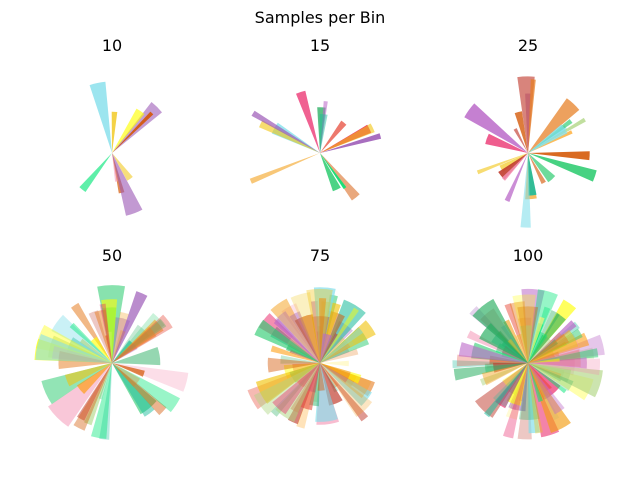 The image size is (640, 480). I want to click on subplot-100: 100, so click(528, 346).